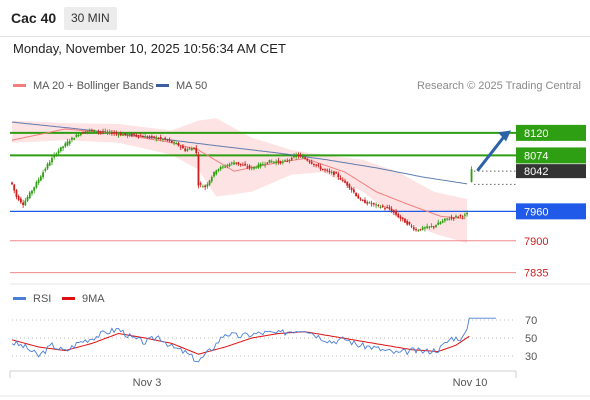 The height and width of the screenshot is (400, 590). I want to click on legend-ma50: MA 50, so click(181, 86).